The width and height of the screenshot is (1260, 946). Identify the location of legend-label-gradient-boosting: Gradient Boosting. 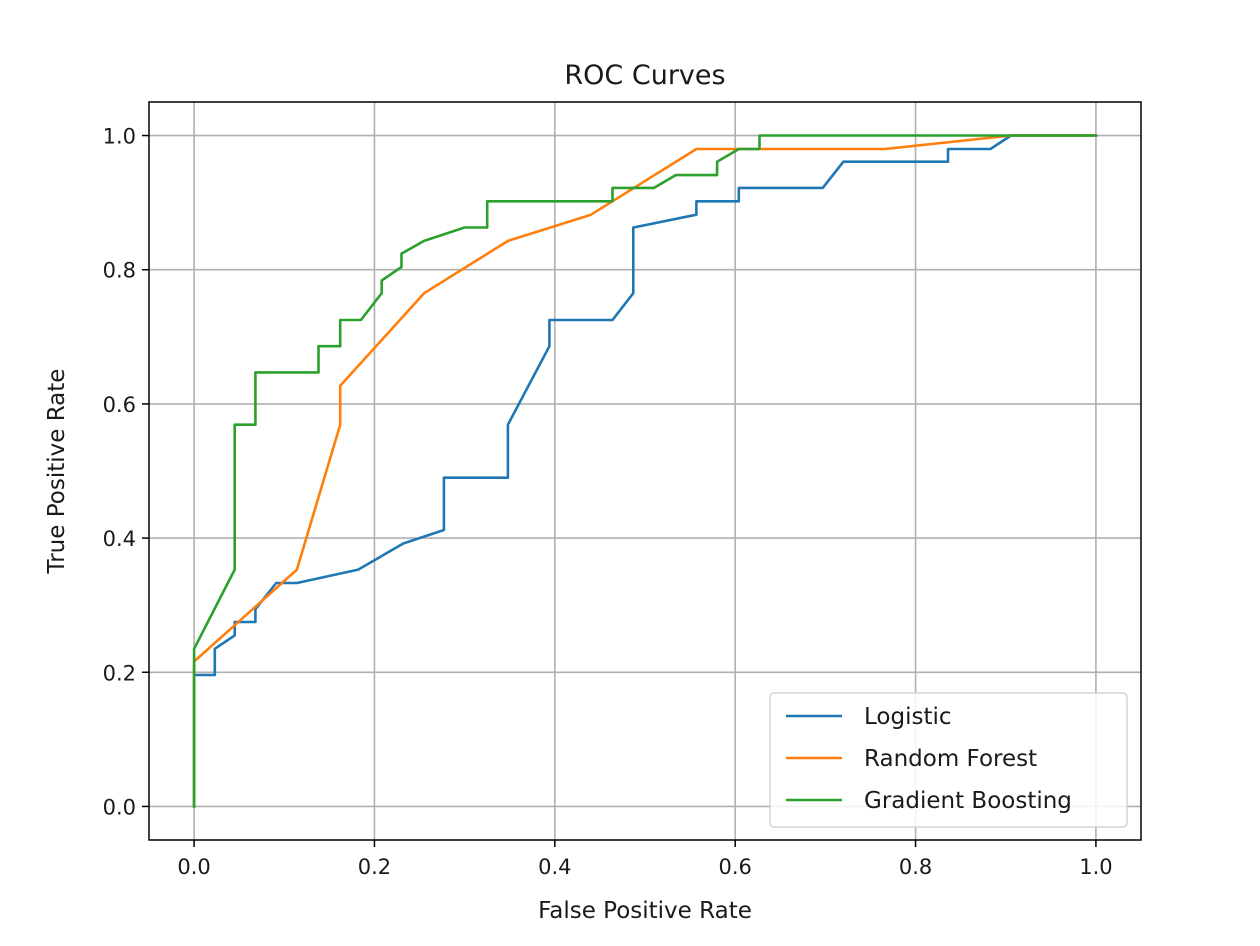
(968, 801).